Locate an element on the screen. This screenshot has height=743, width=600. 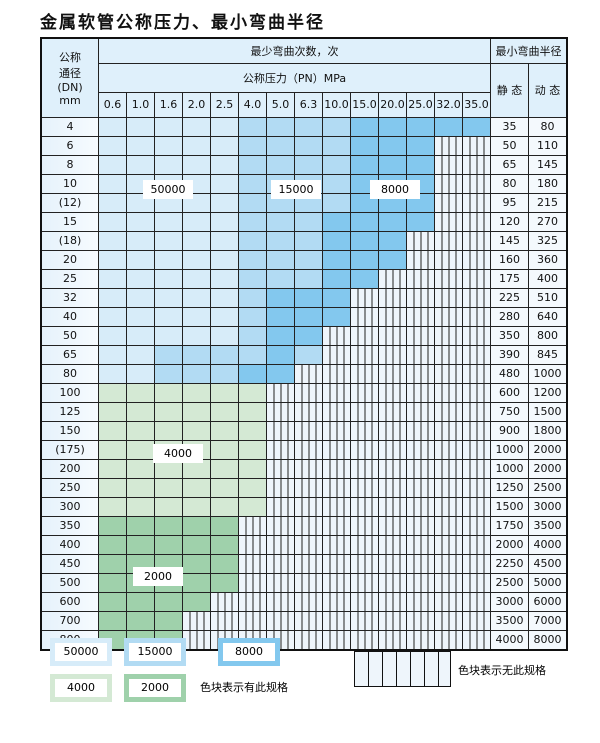
dynamic-radius-cell: 800 is located at coordinates (548, 335).